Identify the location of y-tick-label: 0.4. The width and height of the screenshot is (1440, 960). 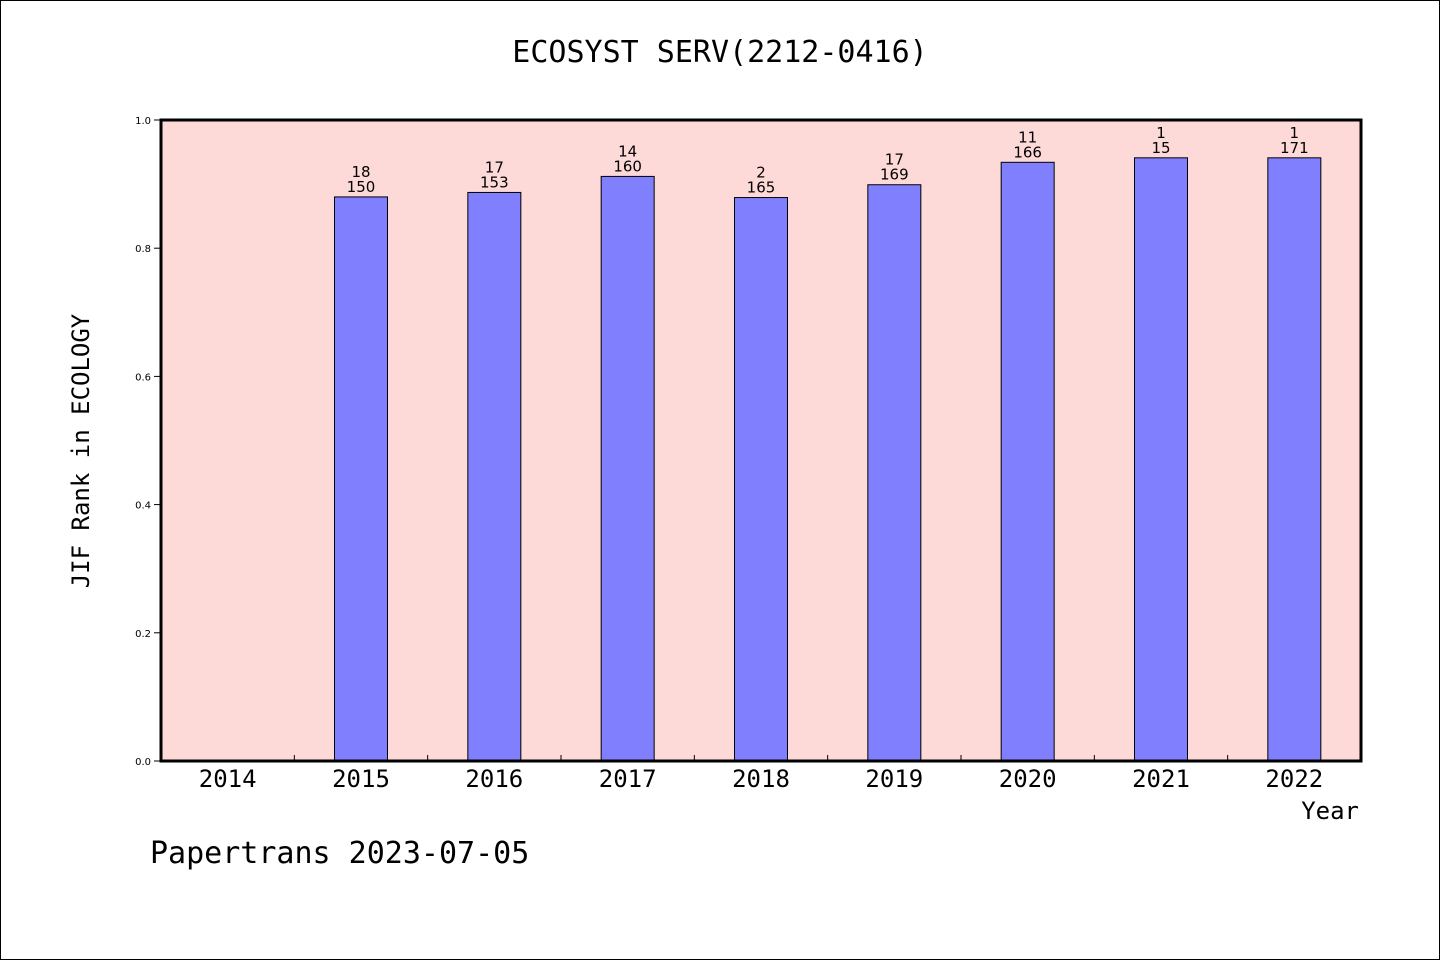
(143, 506).